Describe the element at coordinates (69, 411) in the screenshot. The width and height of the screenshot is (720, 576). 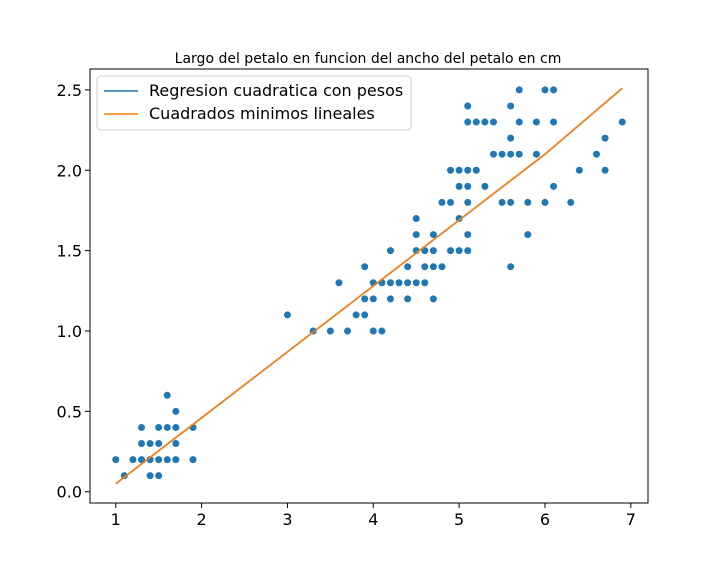
I see `y-tick-label: 0.5` at that location.